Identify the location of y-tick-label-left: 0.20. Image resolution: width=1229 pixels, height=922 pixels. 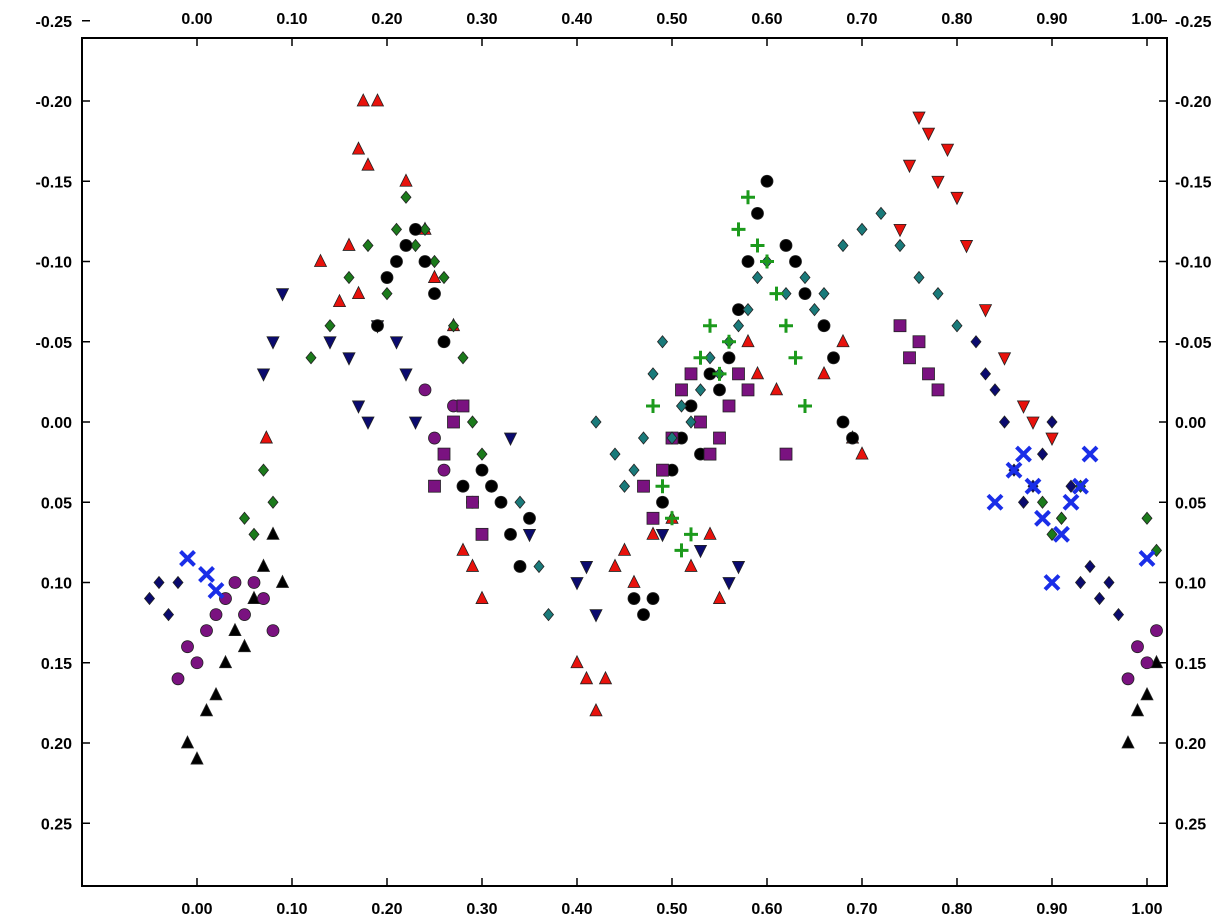
(56, 744).